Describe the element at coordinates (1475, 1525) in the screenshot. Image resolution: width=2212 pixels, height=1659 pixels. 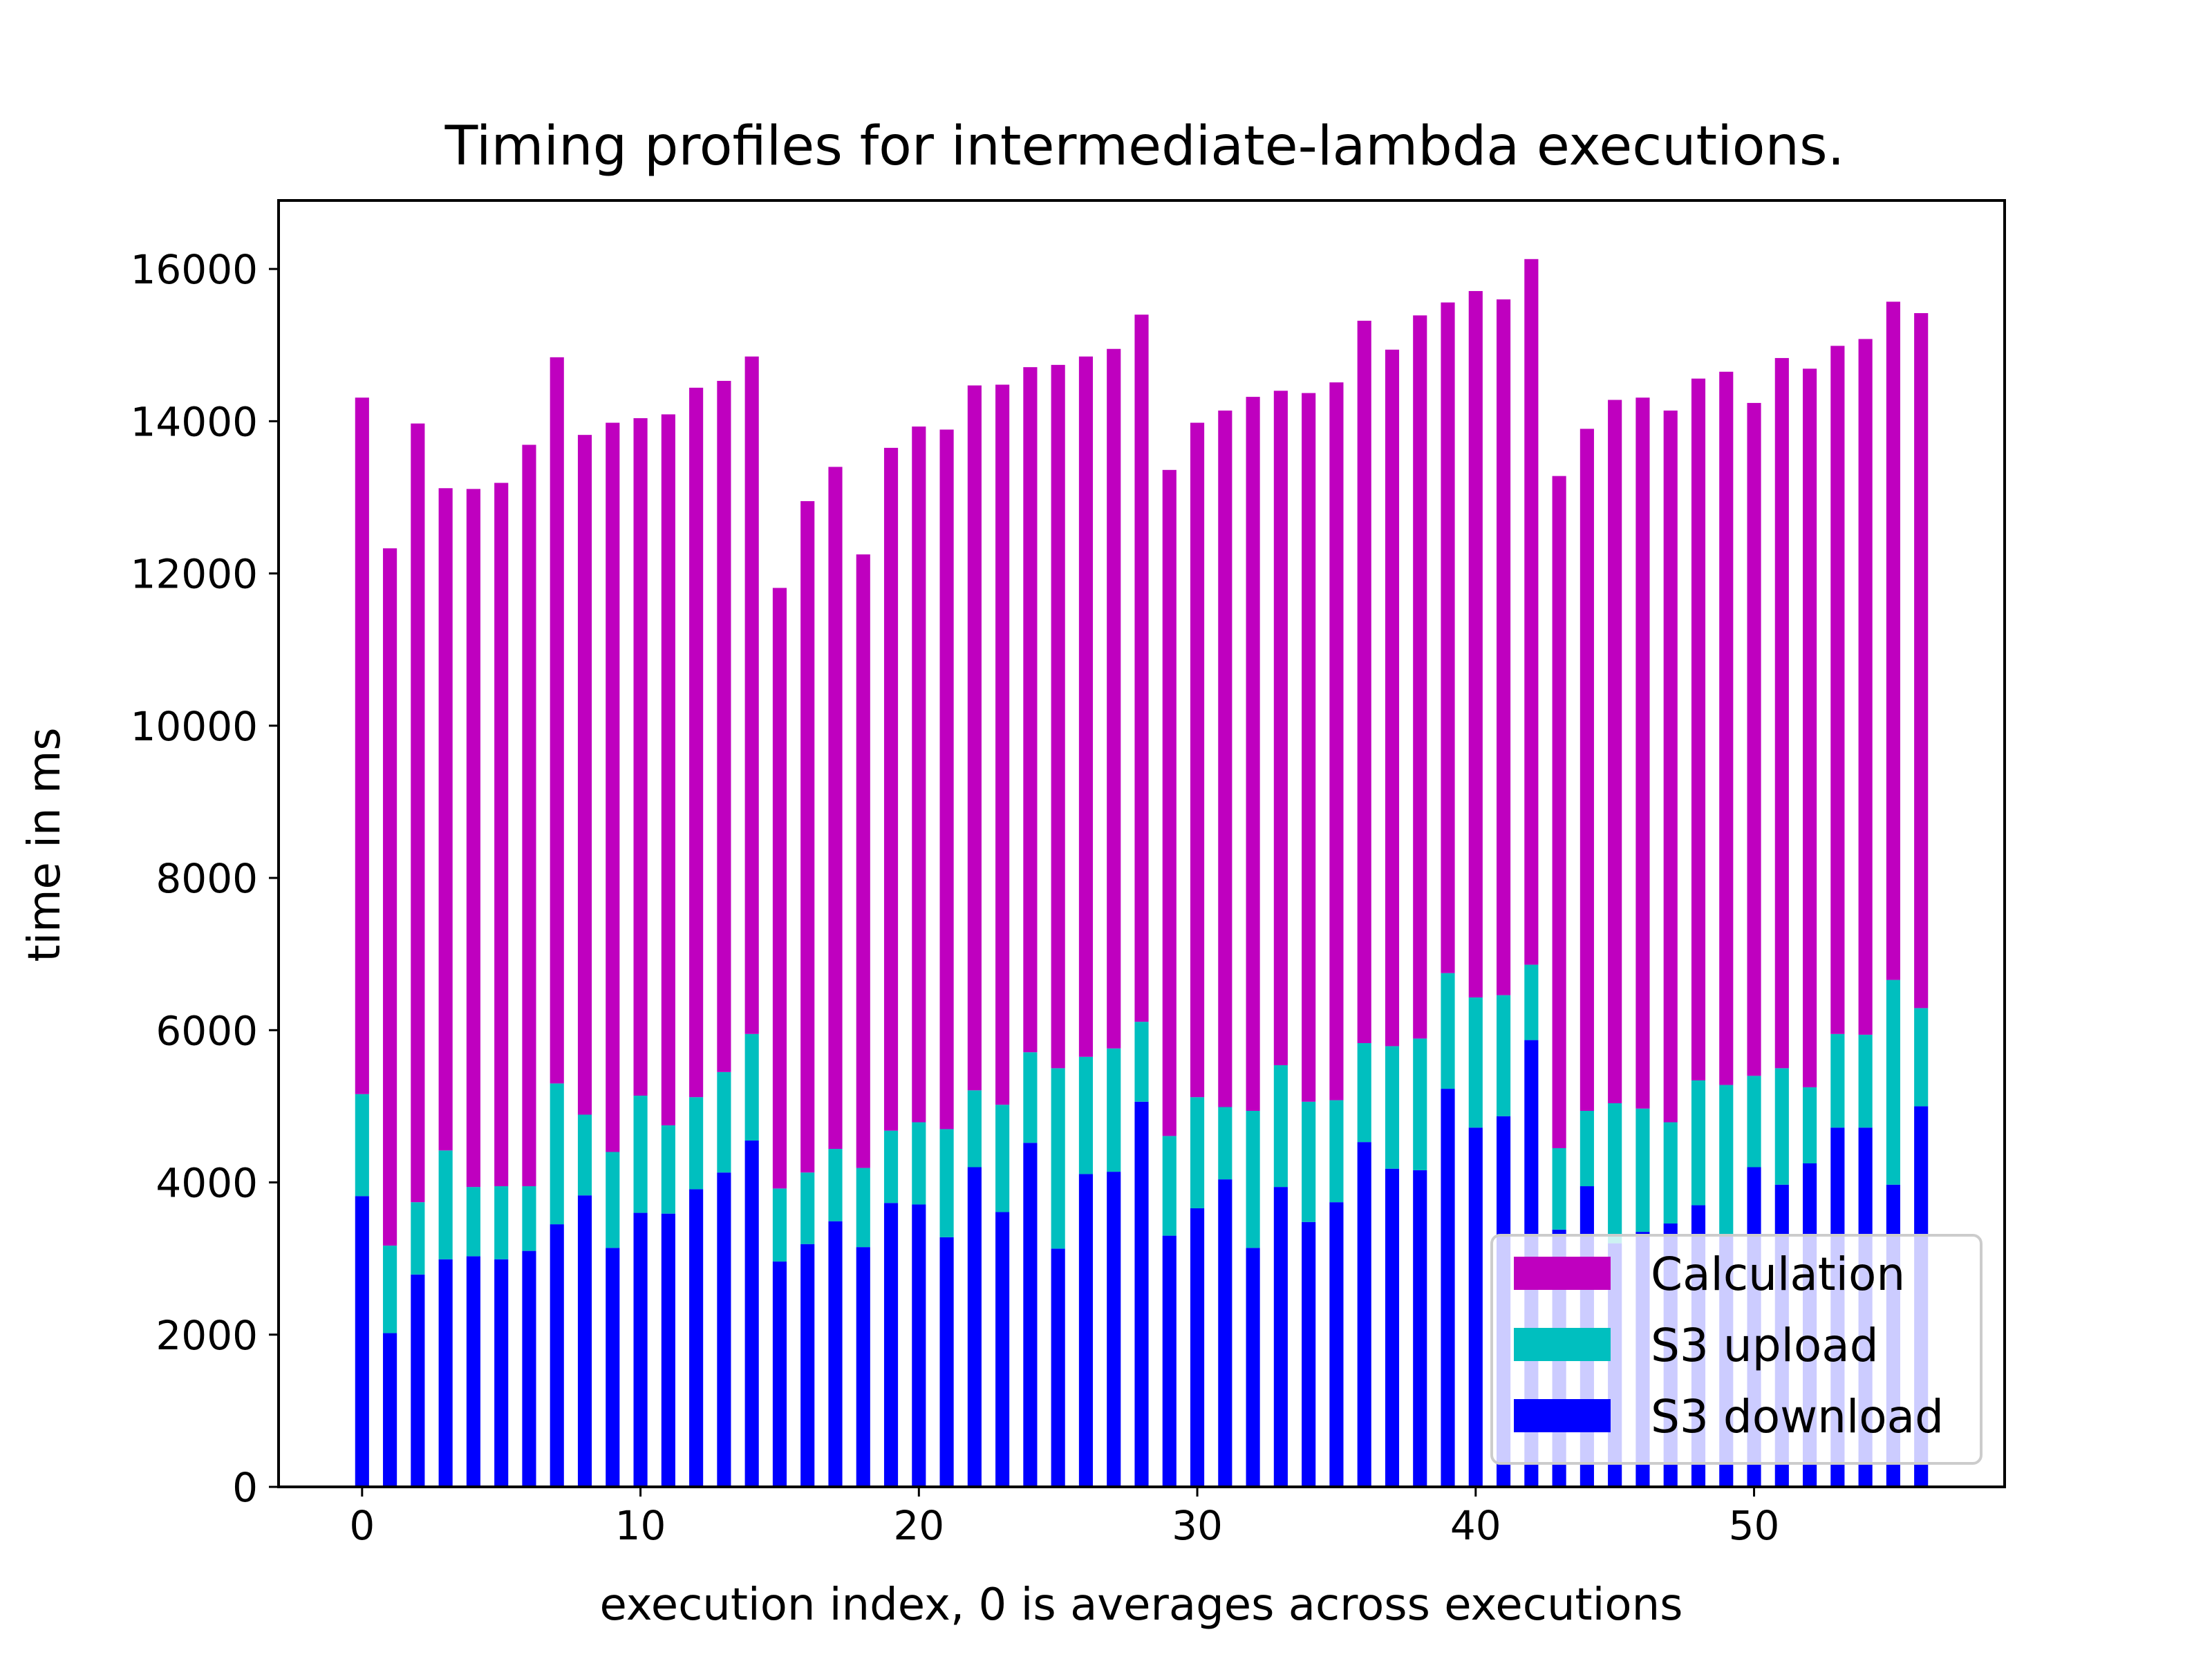
I see `x-tick-label-40: 40` at that location.